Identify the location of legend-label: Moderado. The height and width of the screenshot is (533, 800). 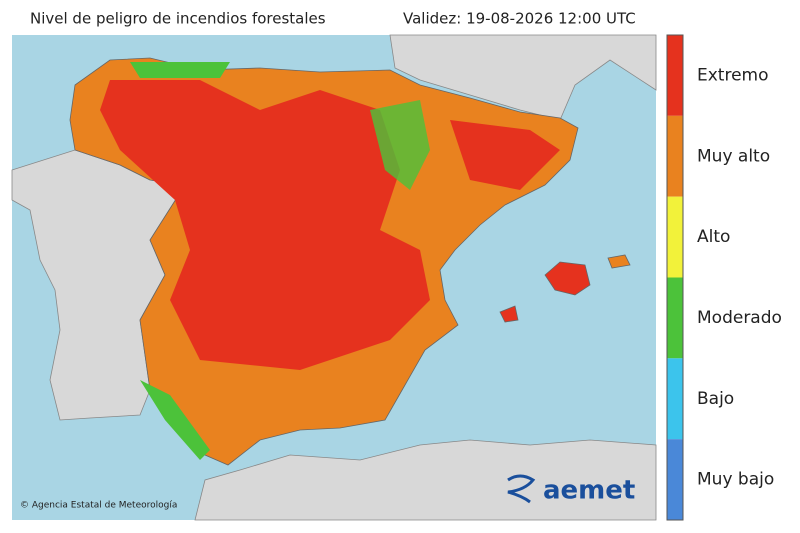
(739, 318).